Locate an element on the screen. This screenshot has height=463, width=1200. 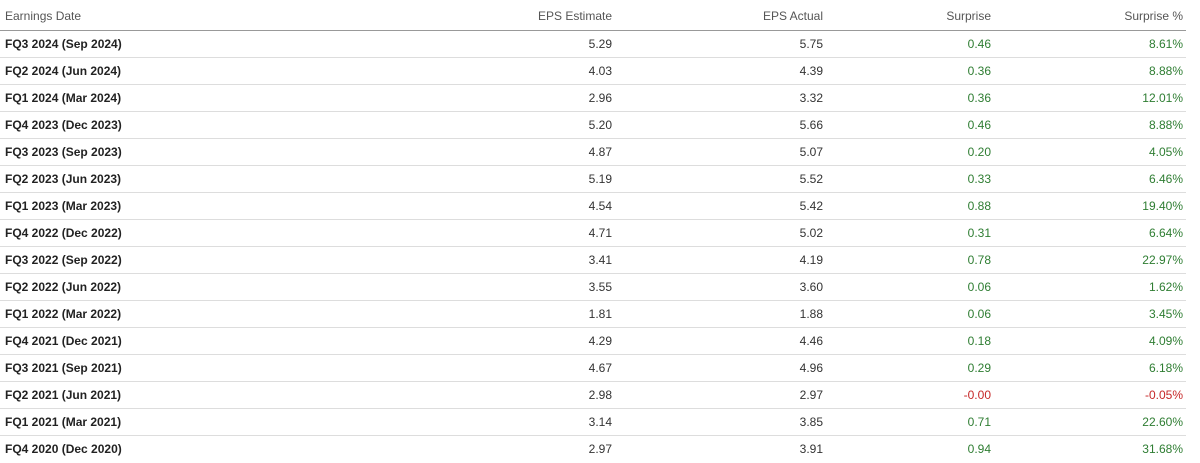
table-row: FQ1 2024 (Mar 2024) 2.96 3.32 0.36 12.01% is located at coordinates (593, 98).